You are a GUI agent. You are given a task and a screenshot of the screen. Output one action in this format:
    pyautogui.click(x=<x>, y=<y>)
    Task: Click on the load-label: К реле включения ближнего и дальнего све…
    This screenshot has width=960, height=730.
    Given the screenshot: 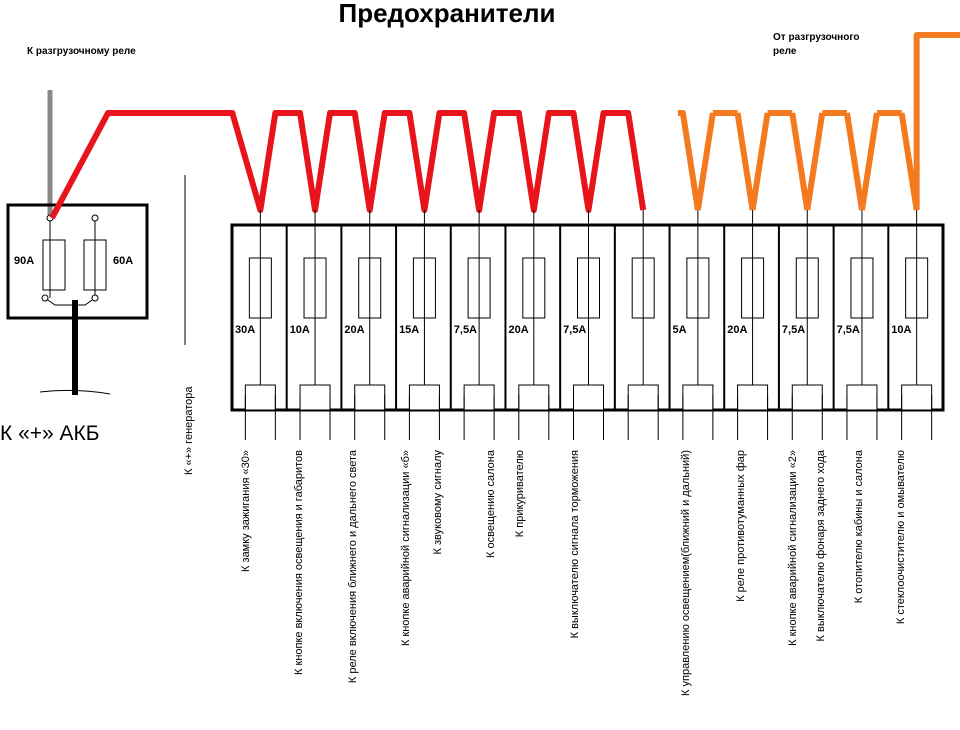 What is the action you would take?
    pyautogui.click(x=353, y=566)
    